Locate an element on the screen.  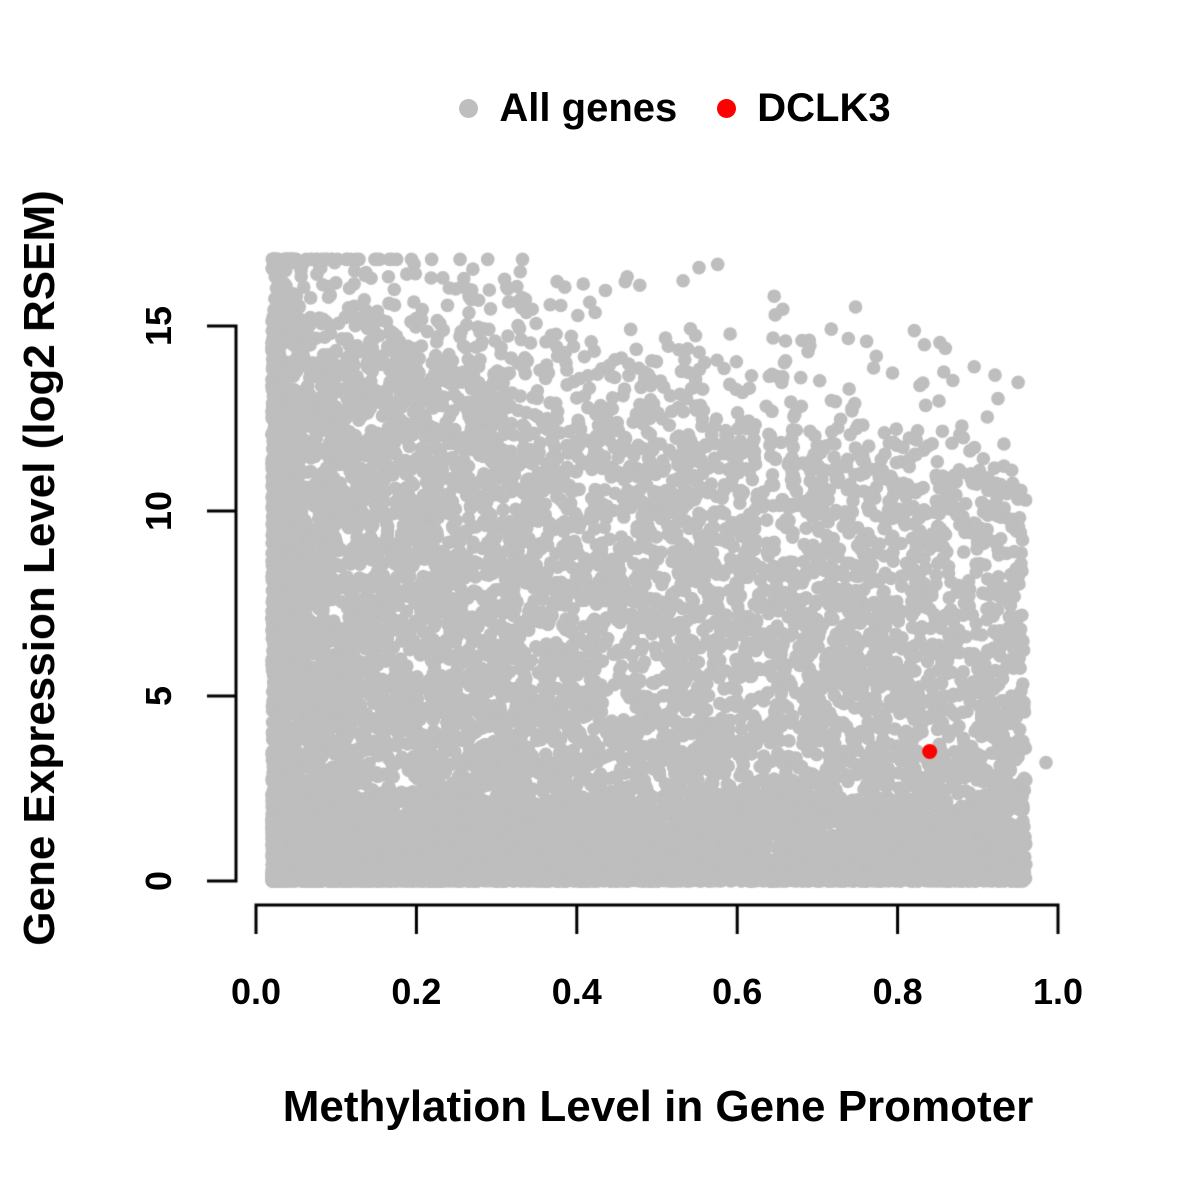
y-tick-label-2: 10 is located at coordinates (158, 511).